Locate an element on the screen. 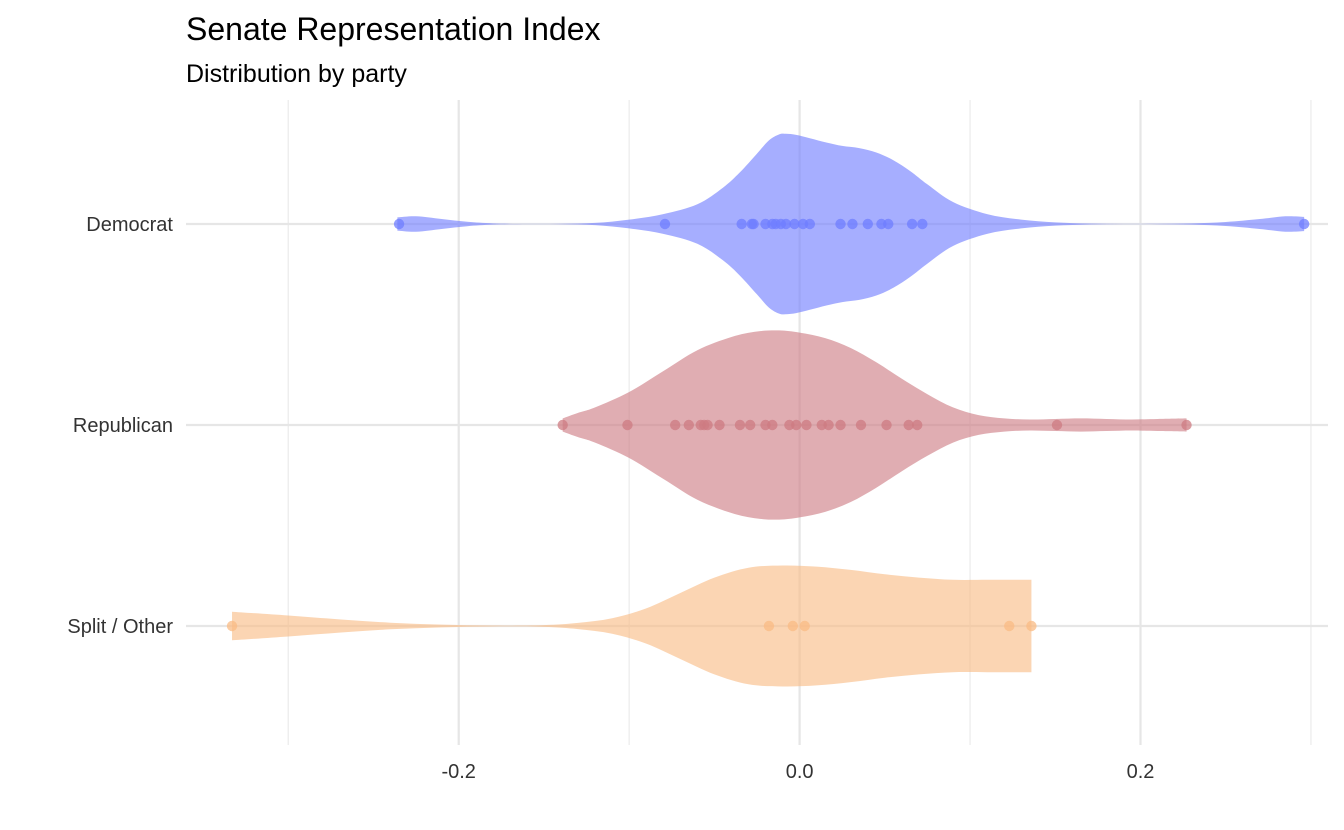  x-tick-label: 0.2 is located at coordinates (1141, 772).